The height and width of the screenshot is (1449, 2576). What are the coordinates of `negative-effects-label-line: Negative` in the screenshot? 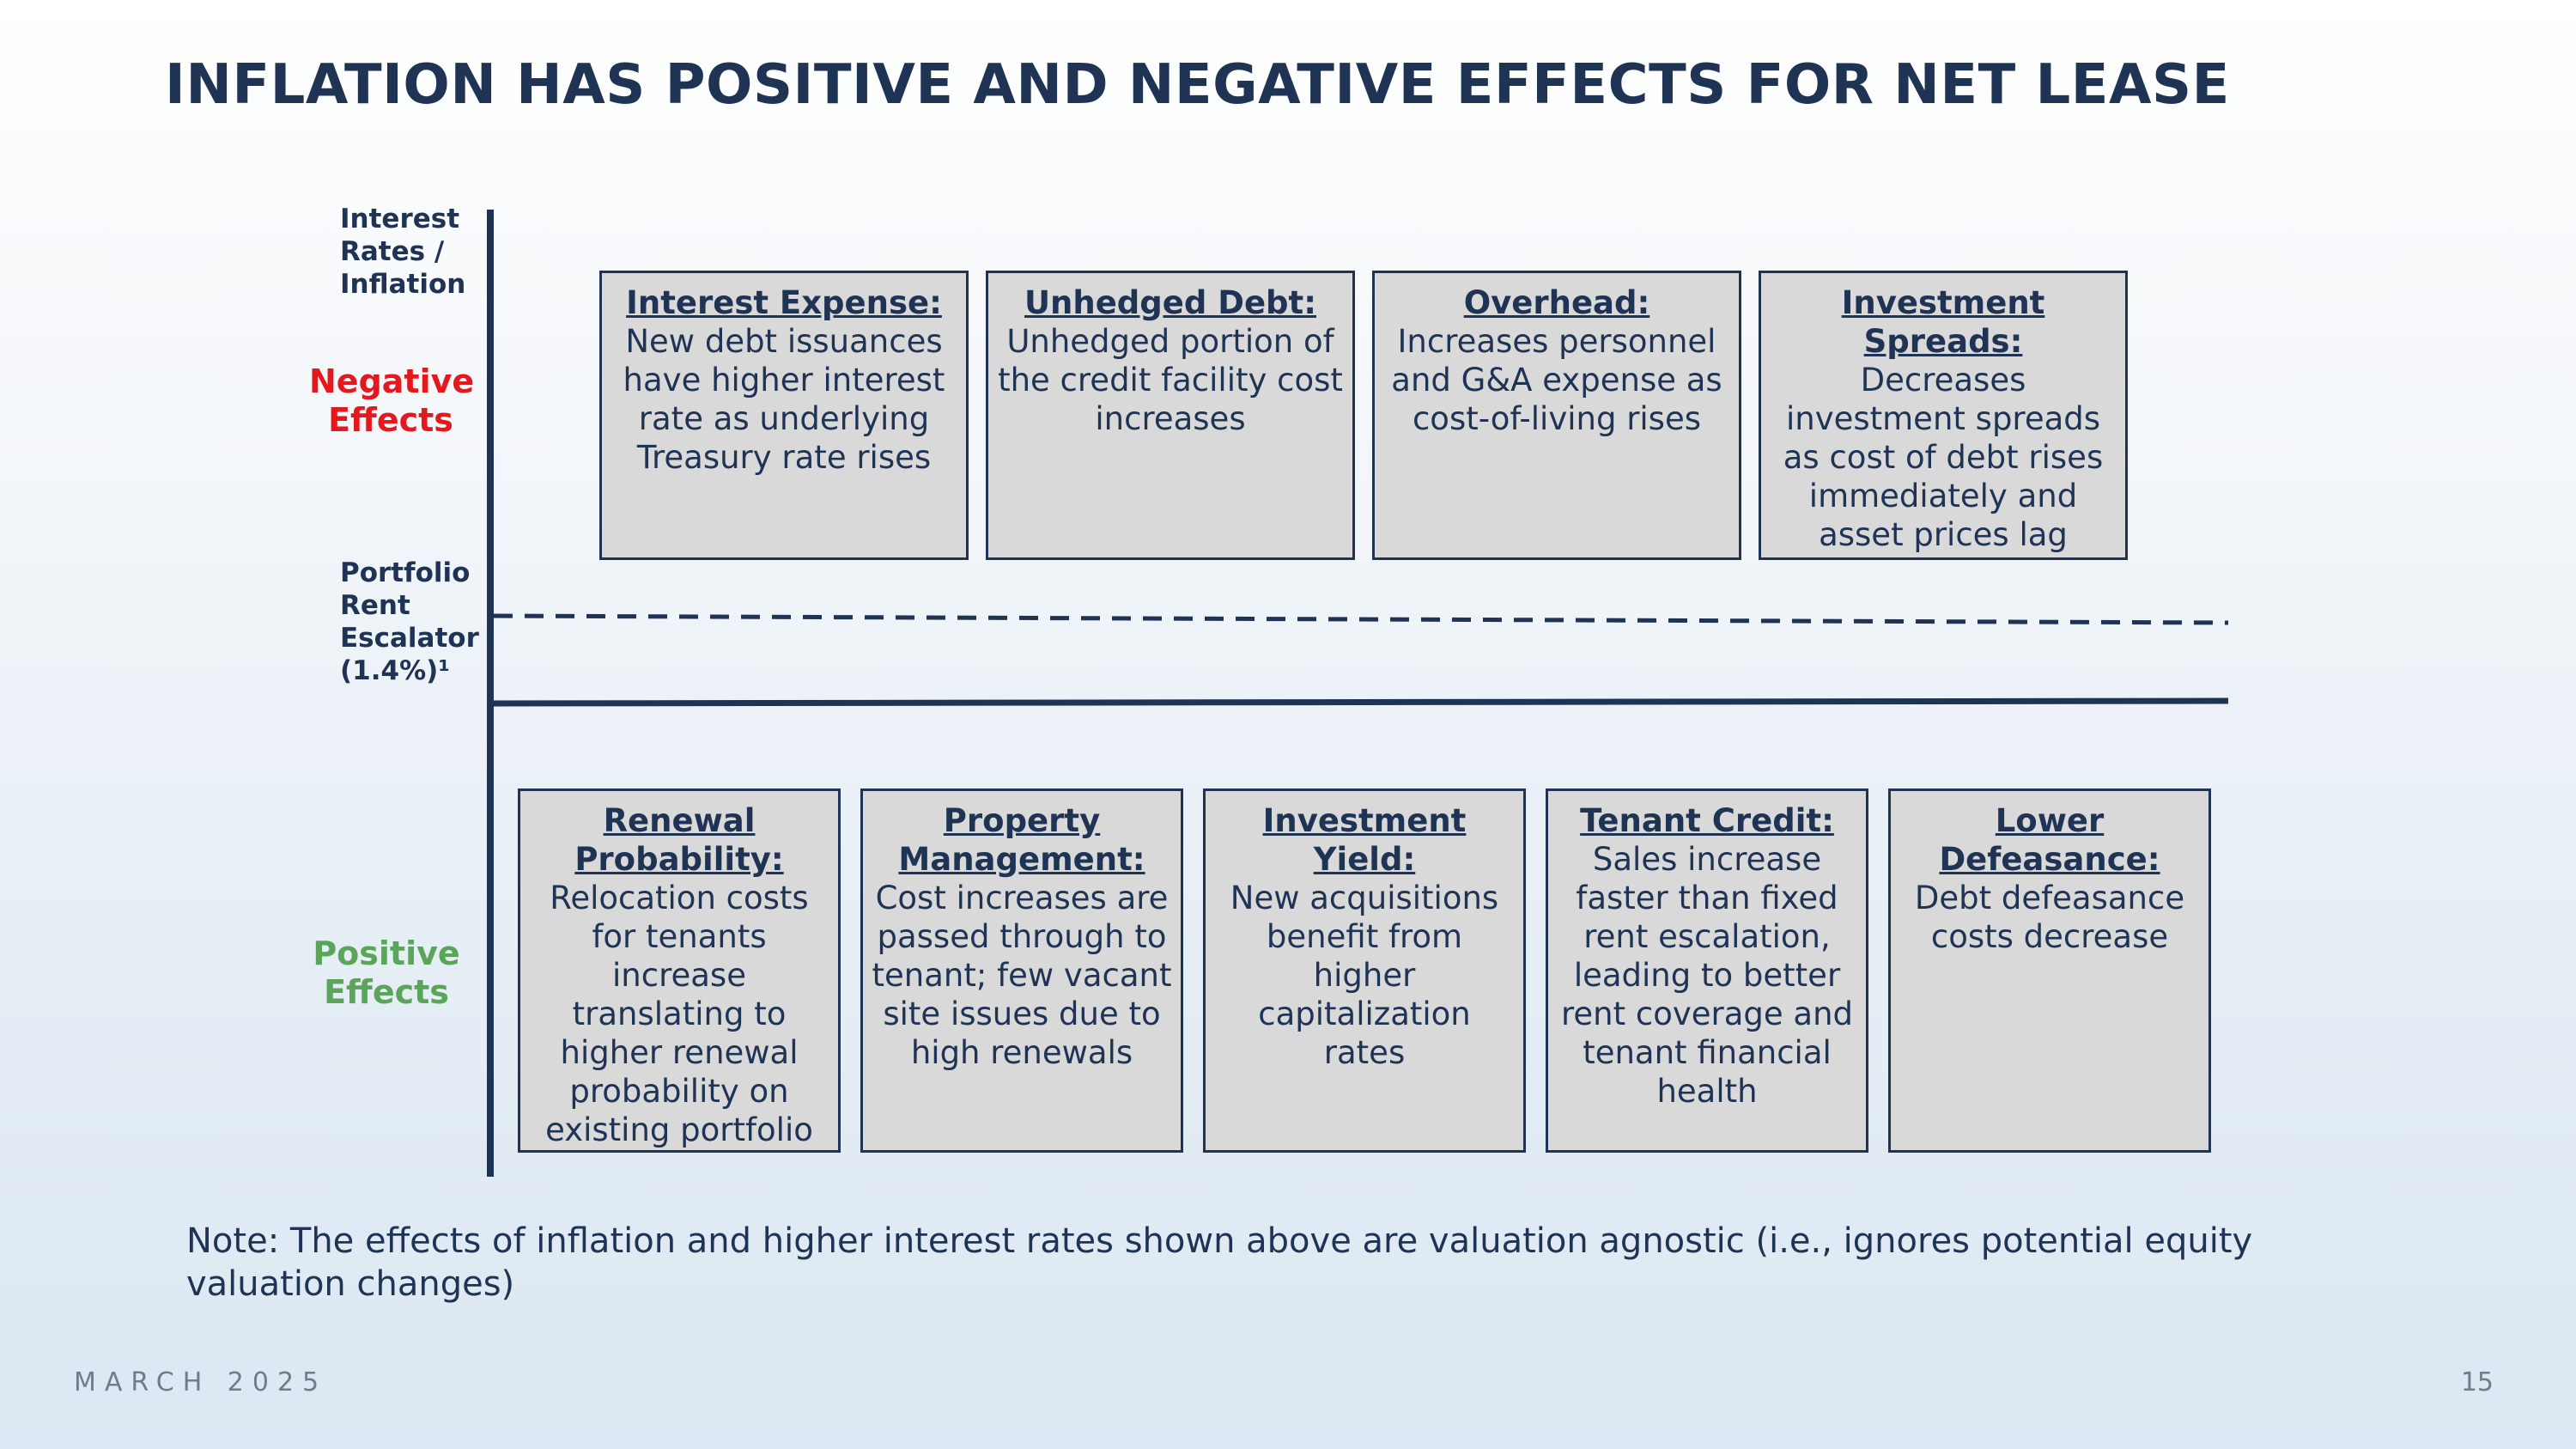 It's located at (392, 381).